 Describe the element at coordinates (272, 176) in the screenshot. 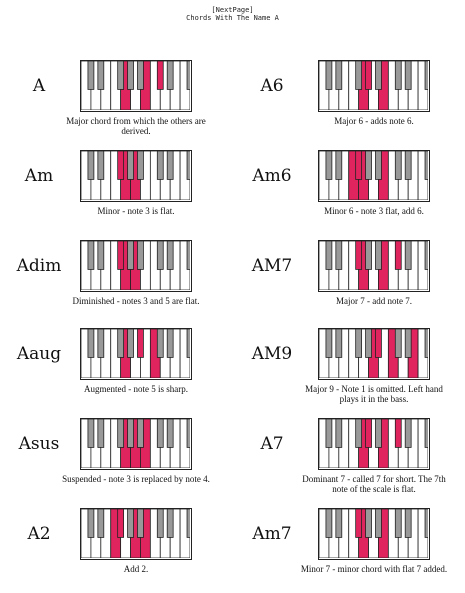

I see `chord-name: Am6` at that location.